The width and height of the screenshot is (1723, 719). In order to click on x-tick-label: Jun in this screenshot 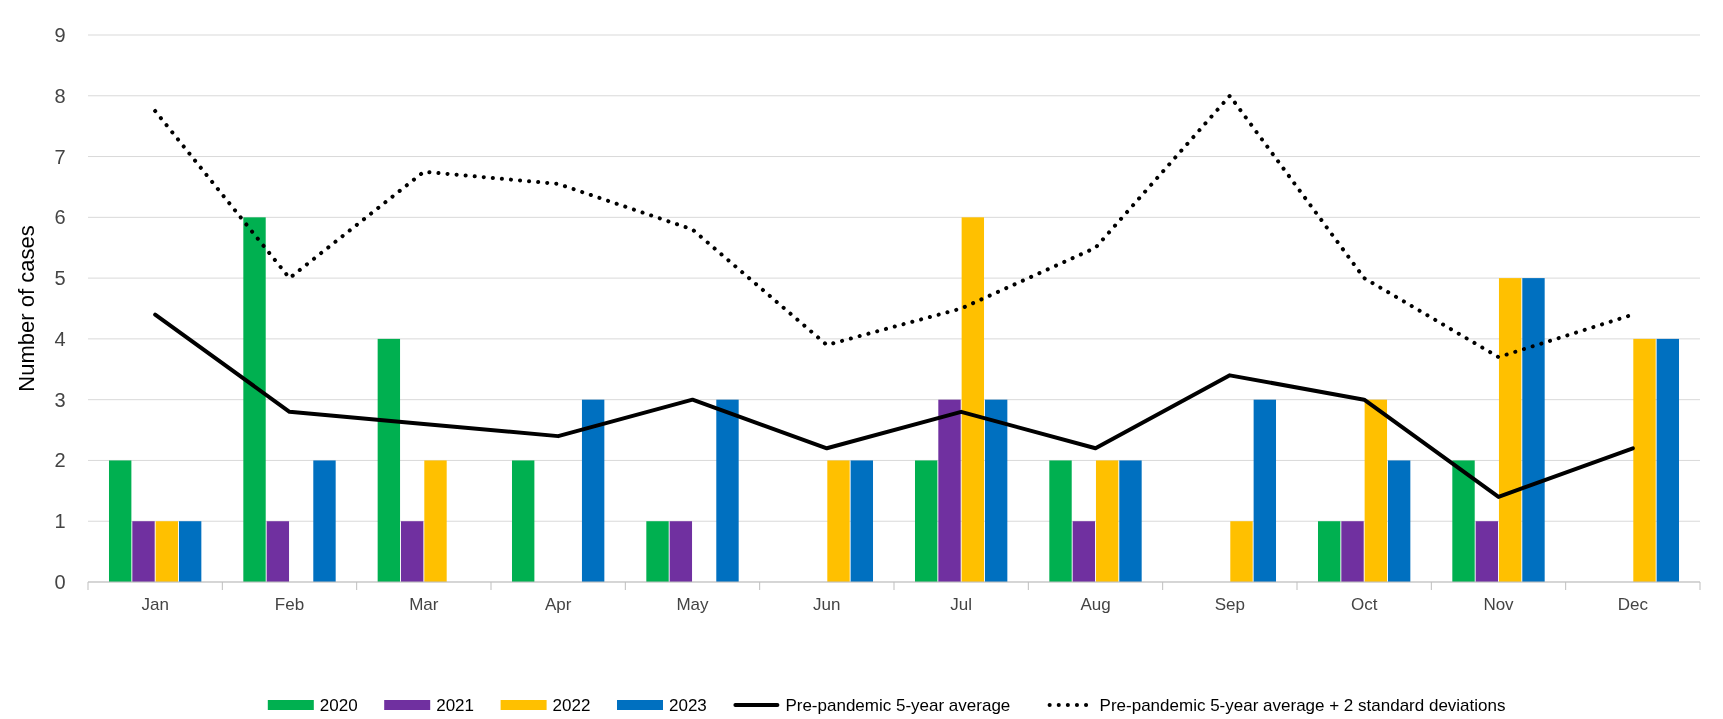, I will do `click(827, 604)`.